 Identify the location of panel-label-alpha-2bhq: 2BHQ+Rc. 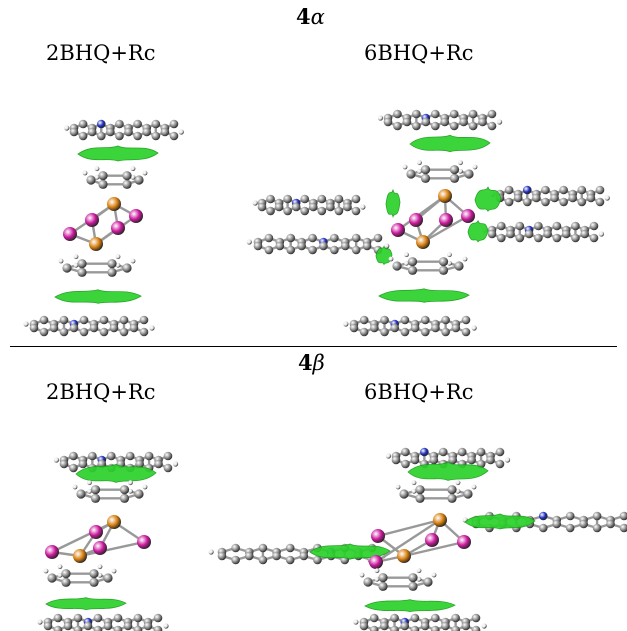
(101, 53).